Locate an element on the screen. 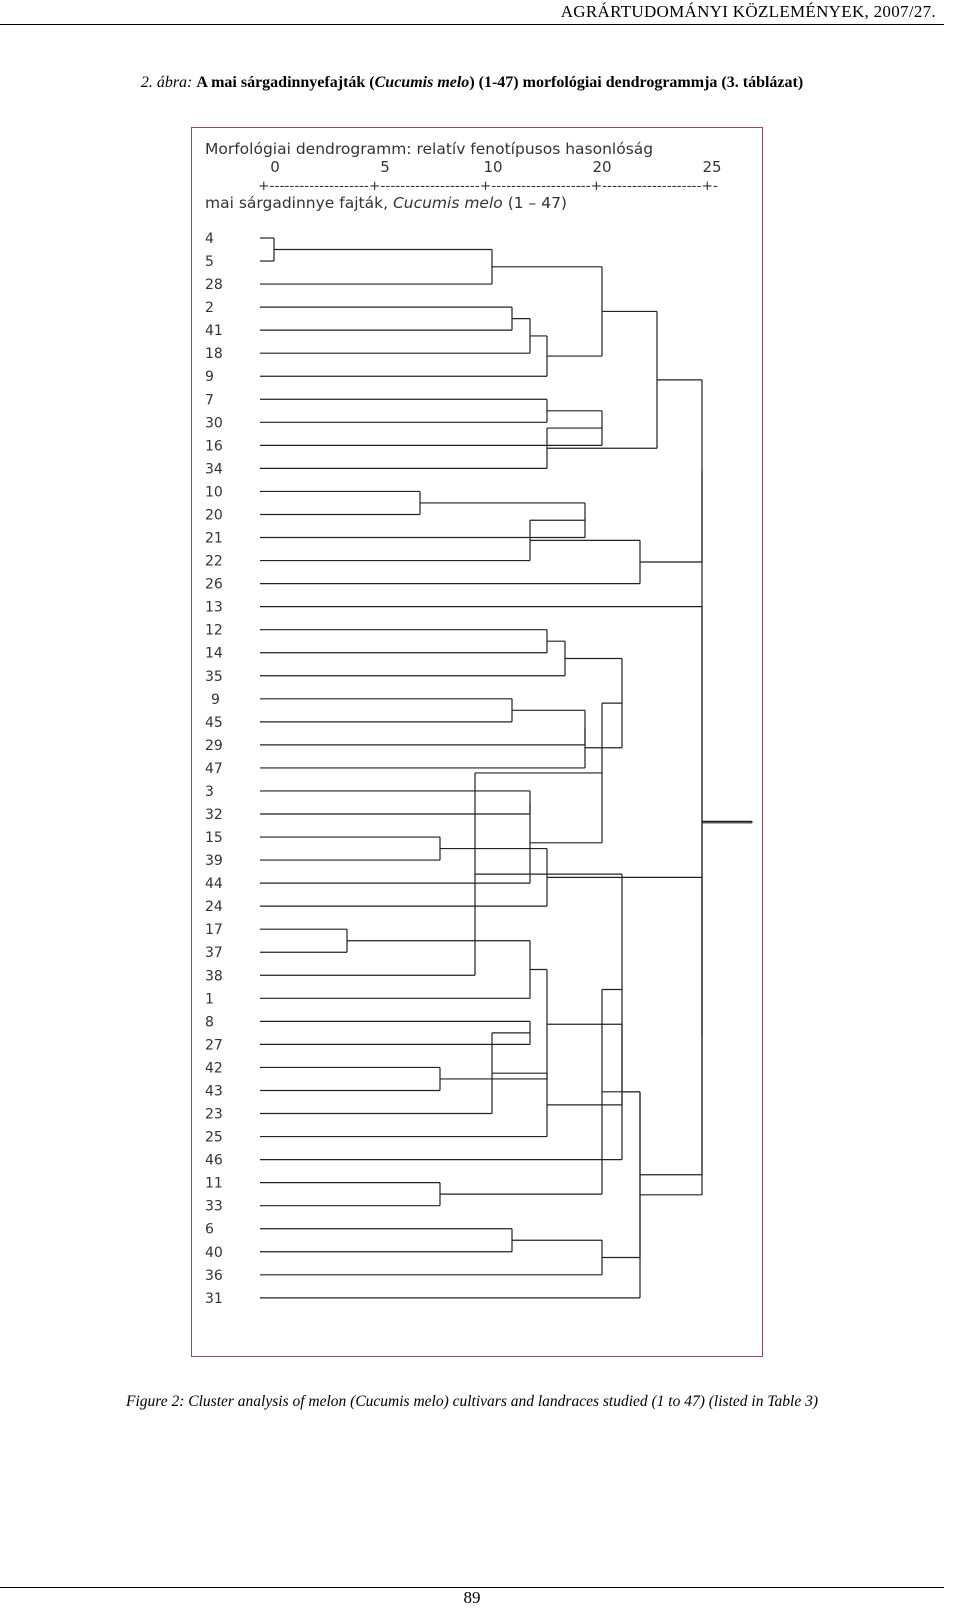 Image resolution: width=960 pixels, height=1608 pixels. figure-label: 2. ábra: is located at coordinates (166, 82).